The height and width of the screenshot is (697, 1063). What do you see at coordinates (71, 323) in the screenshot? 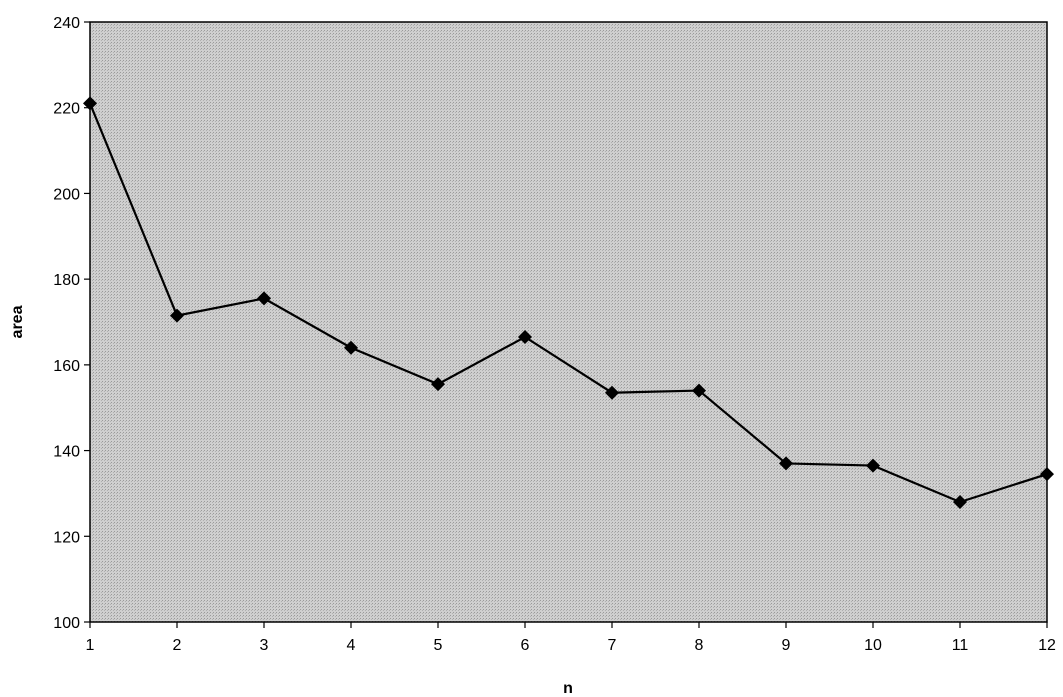
I see `y-axis: 100 120 140 160 180 200 220 240` at bounding box center [71, 323].